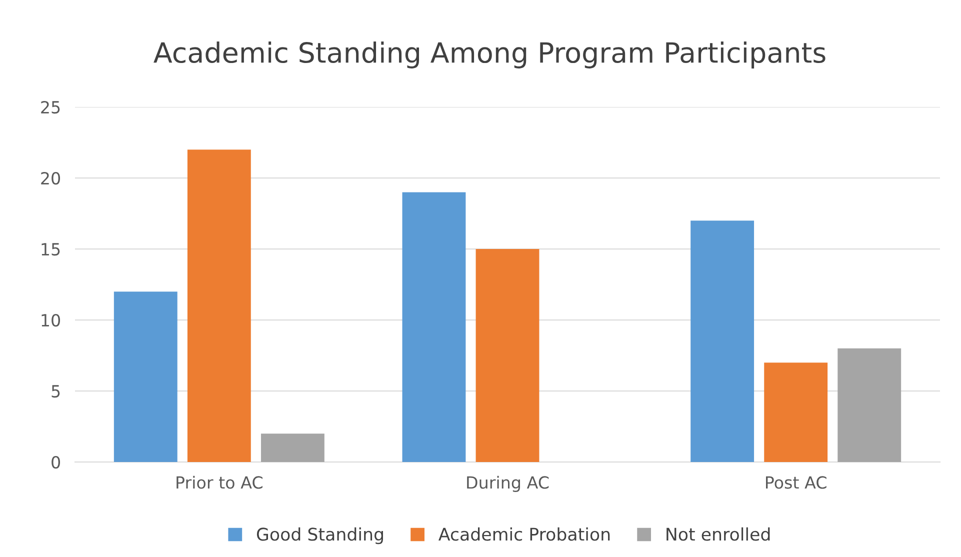  What do you see at coordinates (718, 534) in the screenshot?
I see `legend-label: Not enrolled` at bounding box center [718, 534].